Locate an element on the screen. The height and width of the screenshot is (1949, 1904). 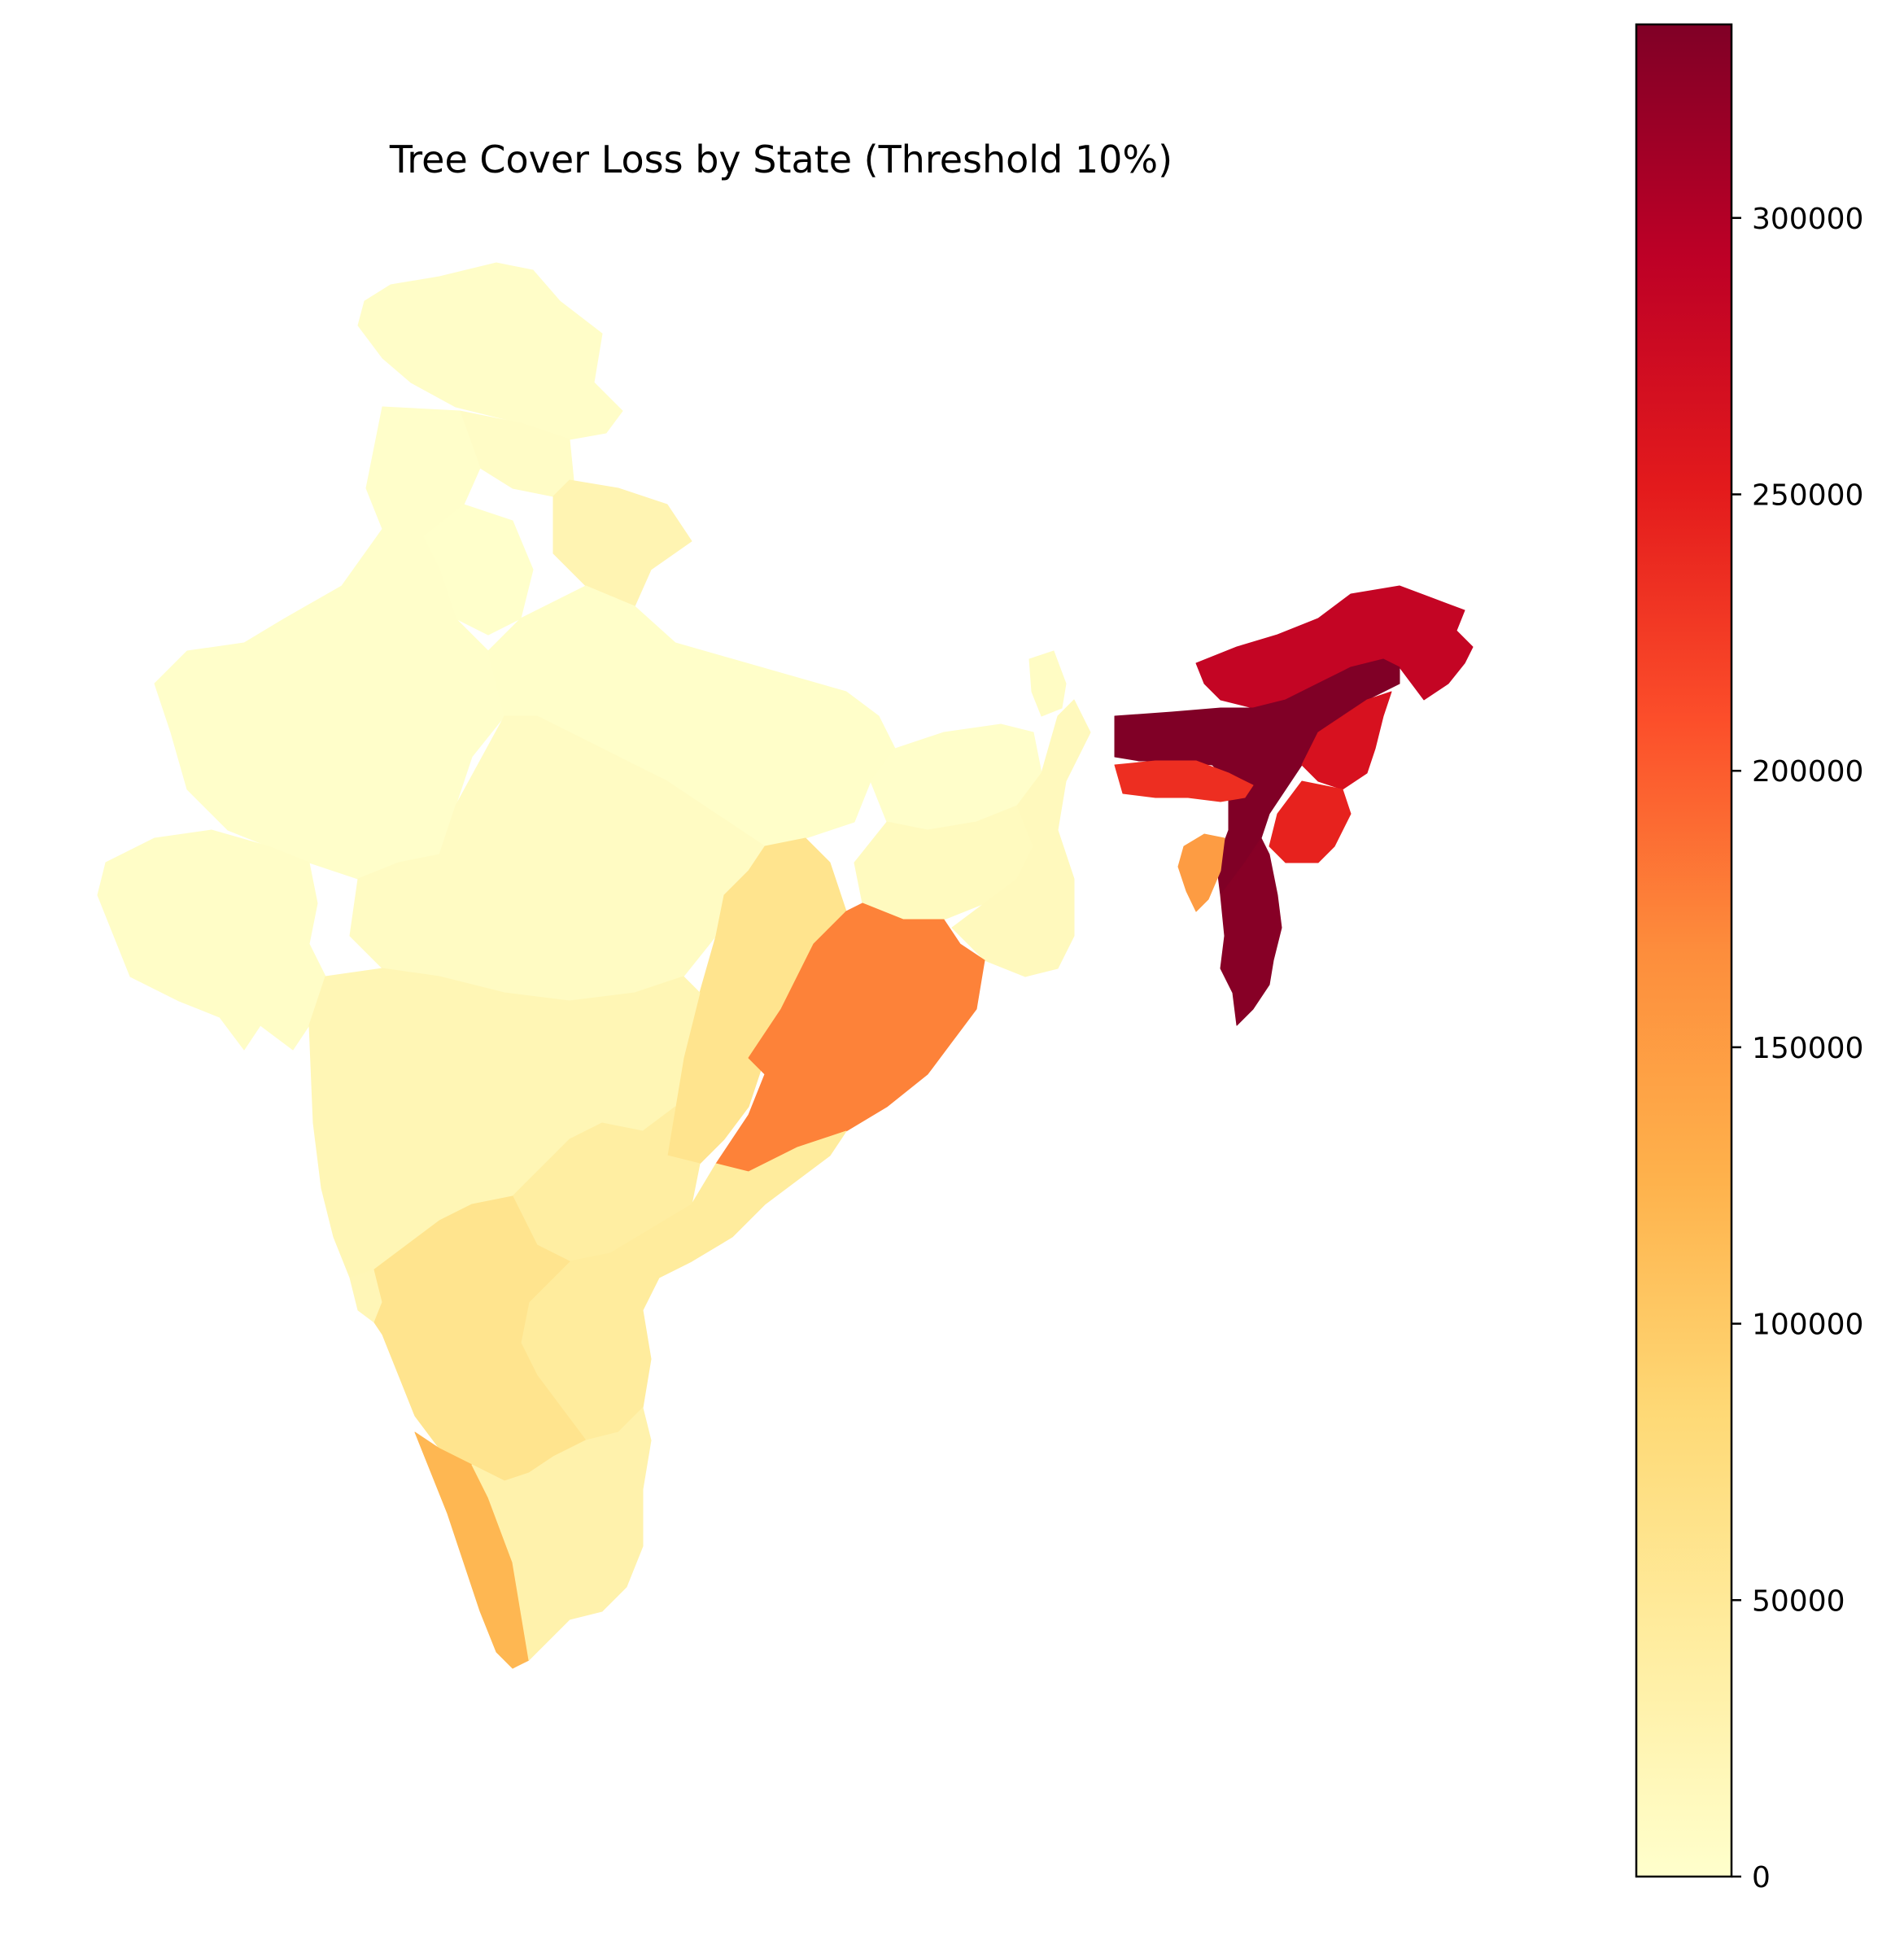
colorbar-tick-label: 300000 is located at coordinates (1807, 220).